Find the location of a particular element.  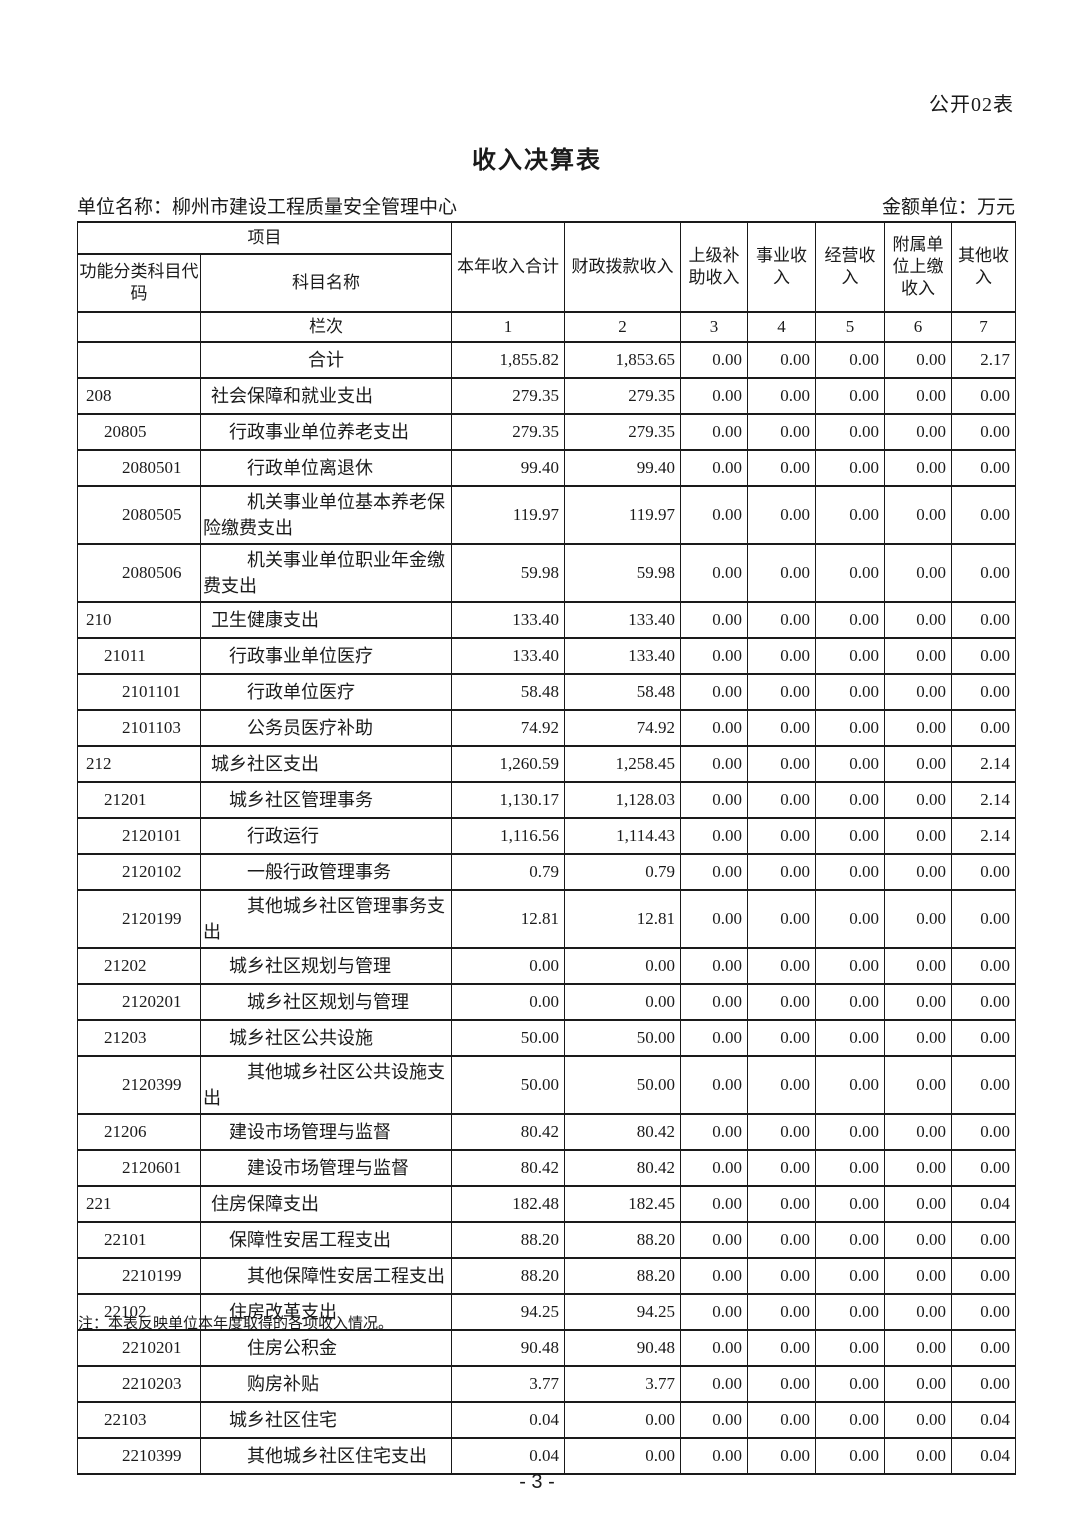

value-cell: 80.42 is located at coordinates (508, 1168).